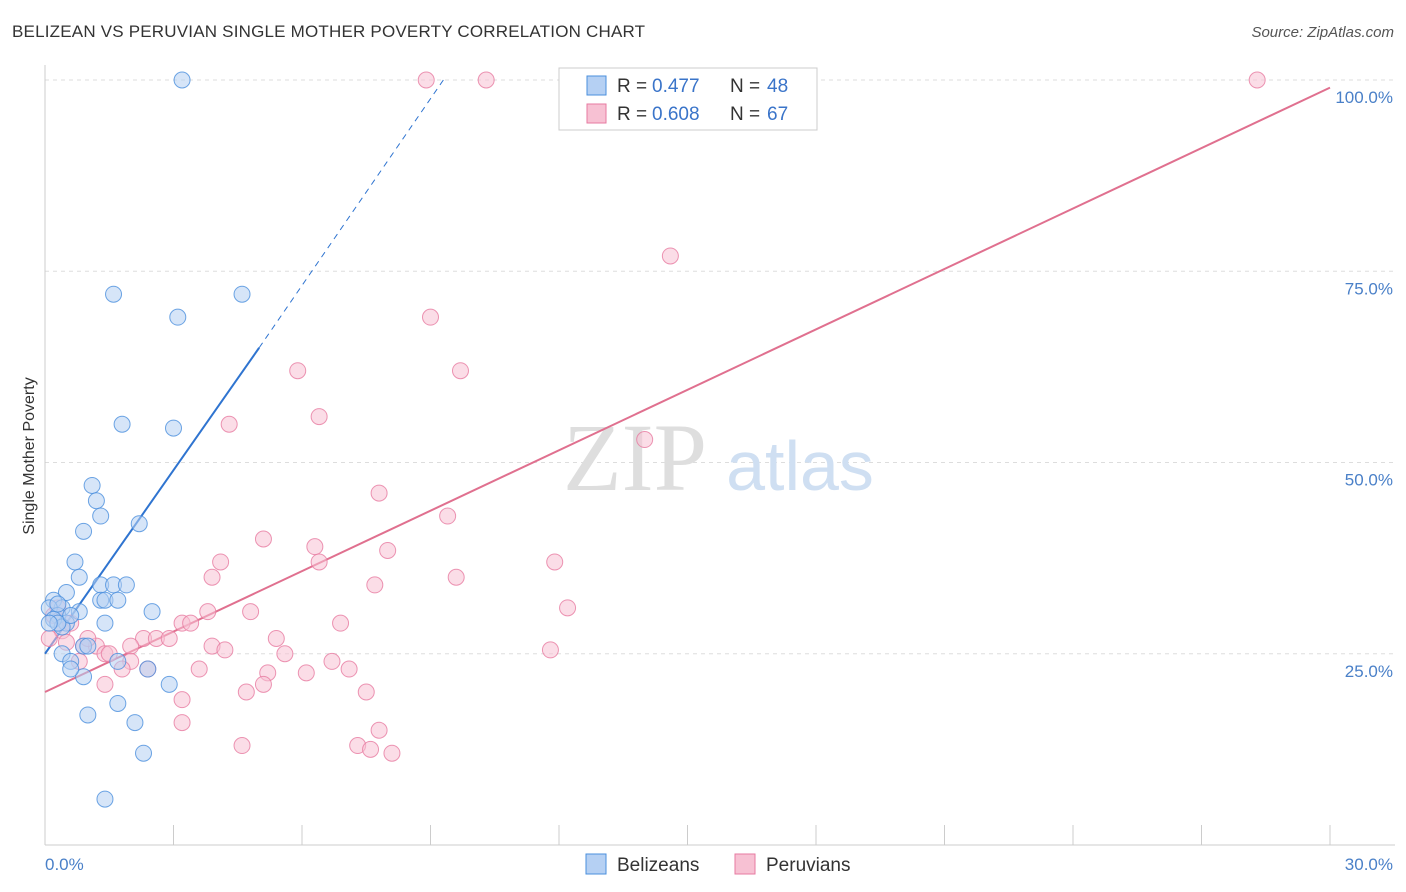 The image size is (1406, 892). I want to click on legend-label-peruvians: Peruvians, so click(808, 865).